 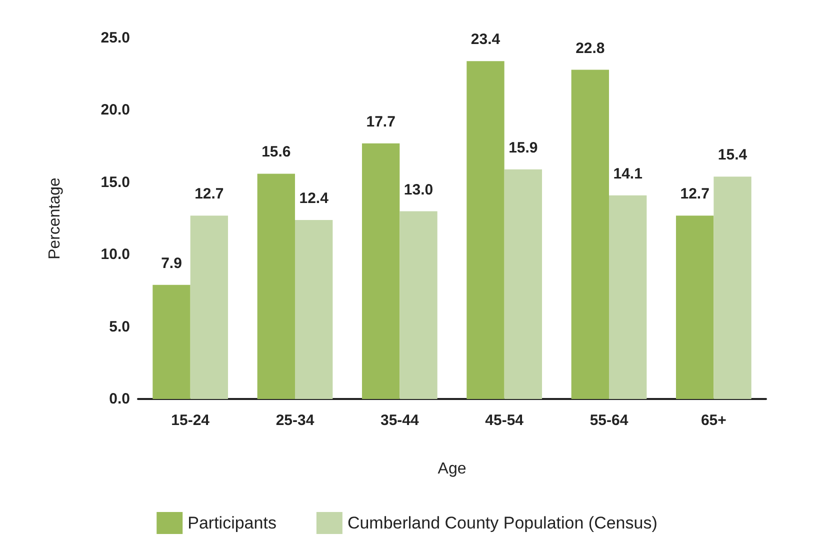 I want to click on data-label: 15.9, so click(x=523, y=147).